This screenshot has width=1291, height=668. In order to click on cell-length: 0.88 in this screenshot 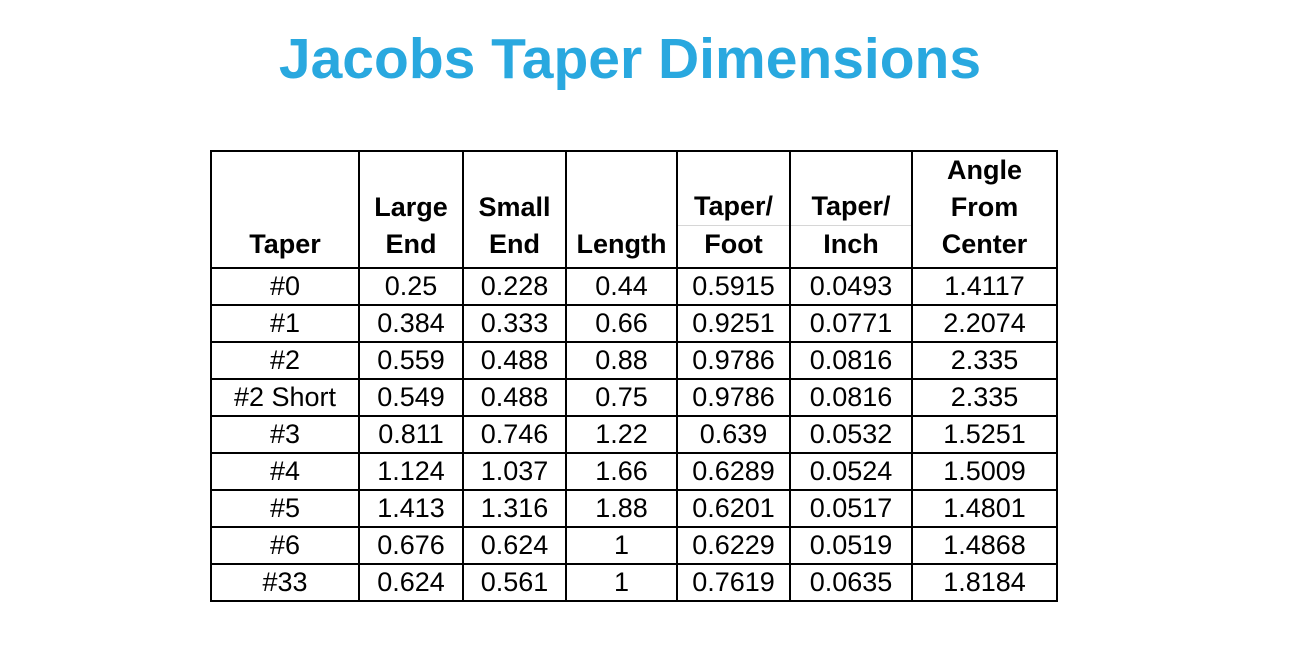, I will do `click(621, 360)`.